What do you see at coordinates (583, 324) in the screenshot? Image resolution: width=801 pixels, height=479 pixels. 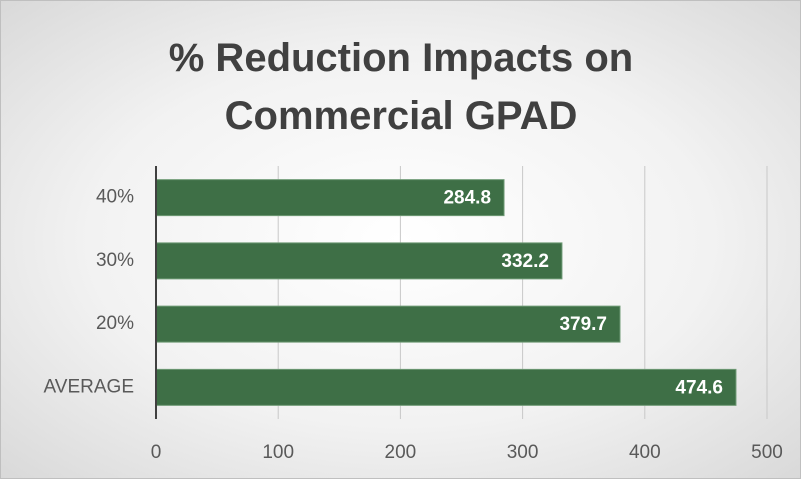 I see `data-label: 379.7` at bounding box center [583, 324].